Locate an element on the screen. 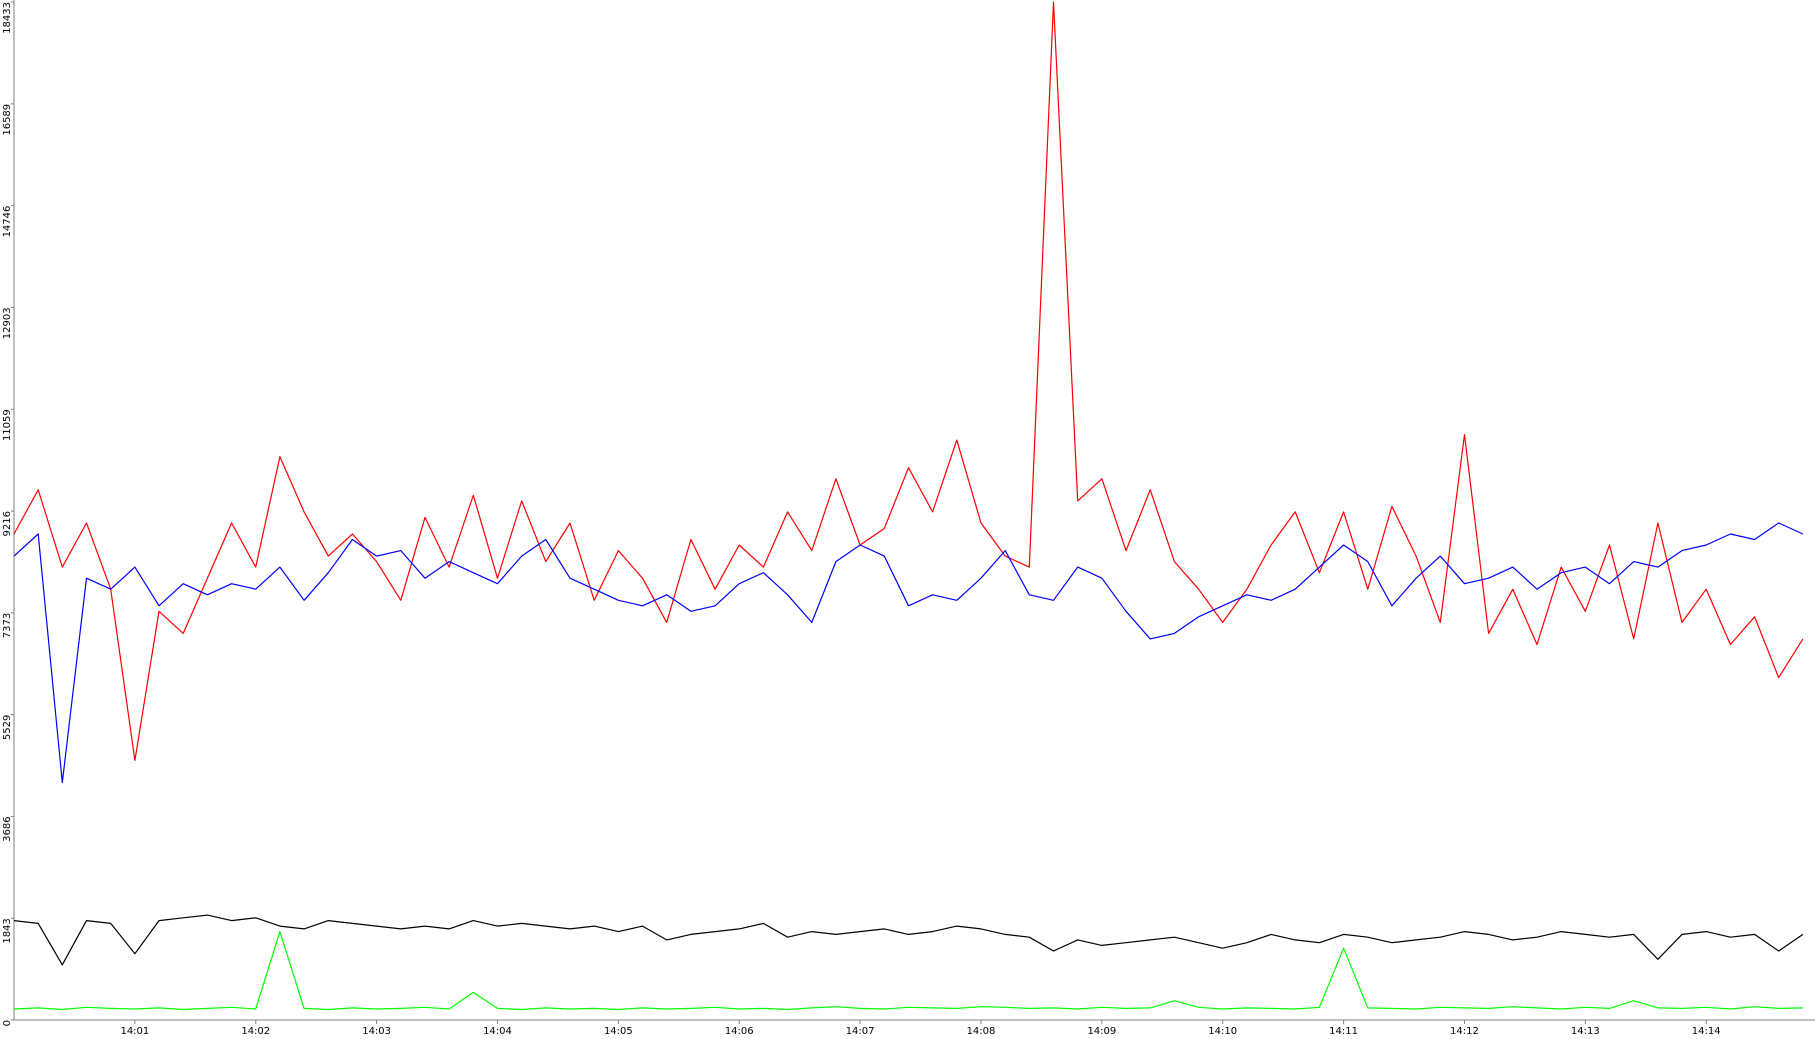 This screenshot has width=1815, height=1039. x-tick-label: 14:04 is located at coordinates (497, 1031).